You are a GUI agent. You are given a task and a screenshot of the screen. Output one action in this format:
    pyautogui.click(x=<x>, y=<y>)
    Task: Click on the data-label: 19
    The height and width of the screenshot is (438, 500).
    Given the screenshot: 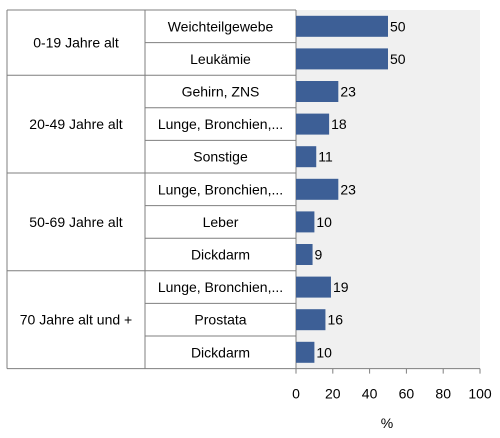 What is the action you would take?
    pyautogui.click(x=341, y=287)
    